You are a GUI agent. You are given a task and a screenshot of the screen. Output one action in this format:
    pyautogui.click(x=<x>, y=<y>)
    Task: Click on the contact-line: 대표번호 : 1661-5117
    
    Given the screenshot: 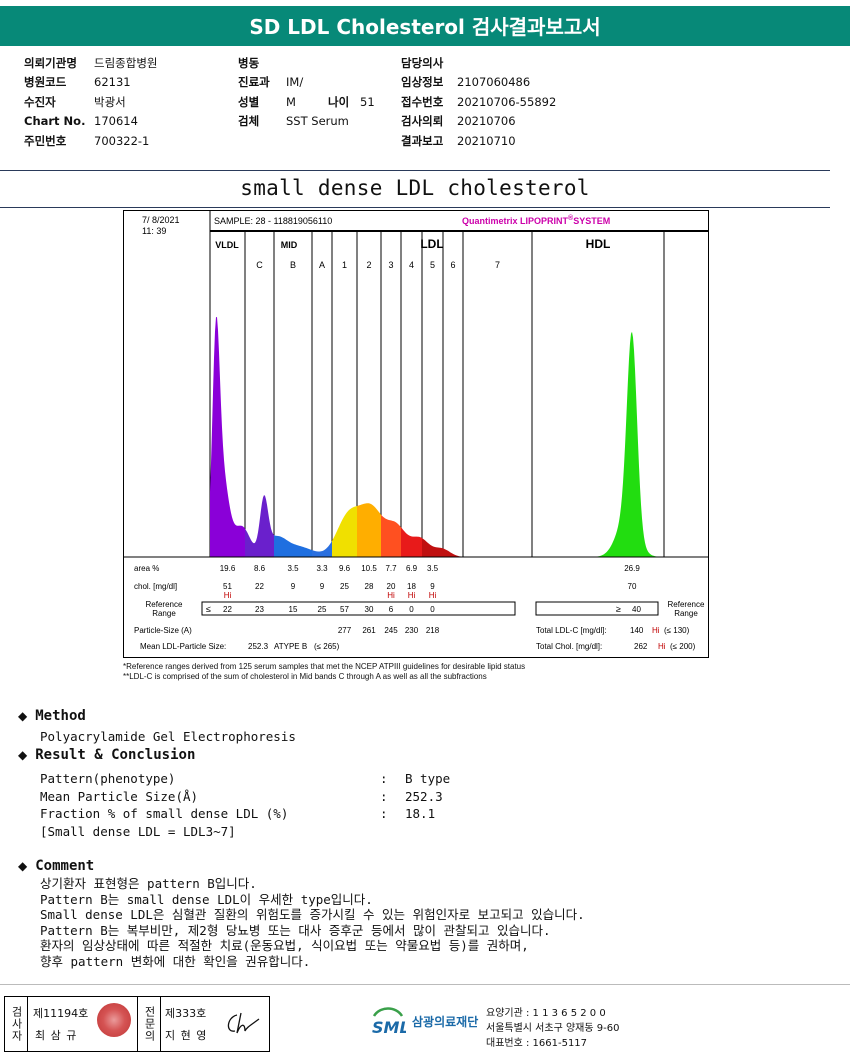 What is the action you would take?
    pyautogui.click(x=537, y=1043)
    